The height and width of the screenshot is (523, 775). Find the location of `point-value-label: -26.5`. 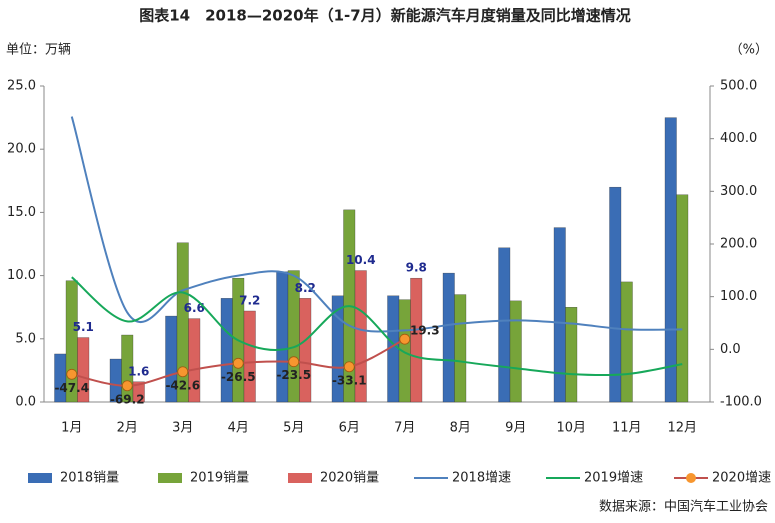

point-value-label: -26.5 is located at coordinates (238, 377).